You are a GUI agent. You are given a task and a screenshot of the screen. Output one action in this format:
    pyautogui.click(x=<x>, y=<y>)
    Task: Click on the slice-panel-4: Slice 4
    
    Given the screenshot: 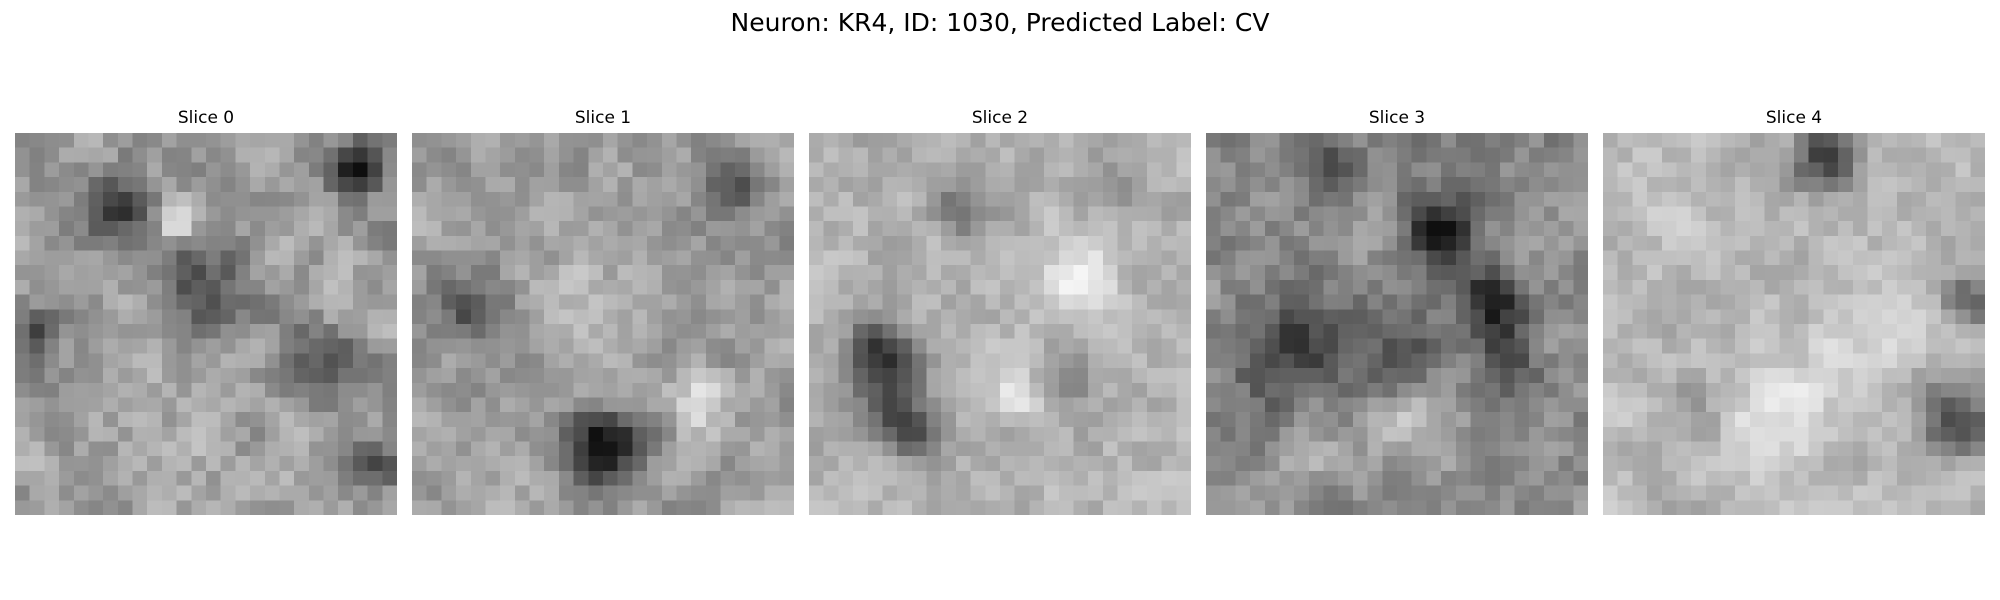 What is the action you would take?
    pyautogui.click(x=1794, y=311)
    